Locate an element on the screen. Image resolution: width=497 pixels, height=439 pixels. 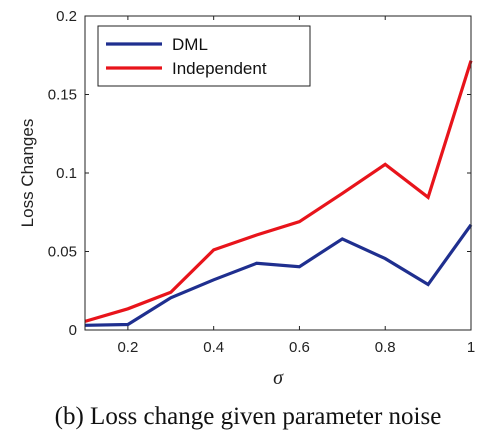
legend: DML Independent is located at coordinates (204, 56).